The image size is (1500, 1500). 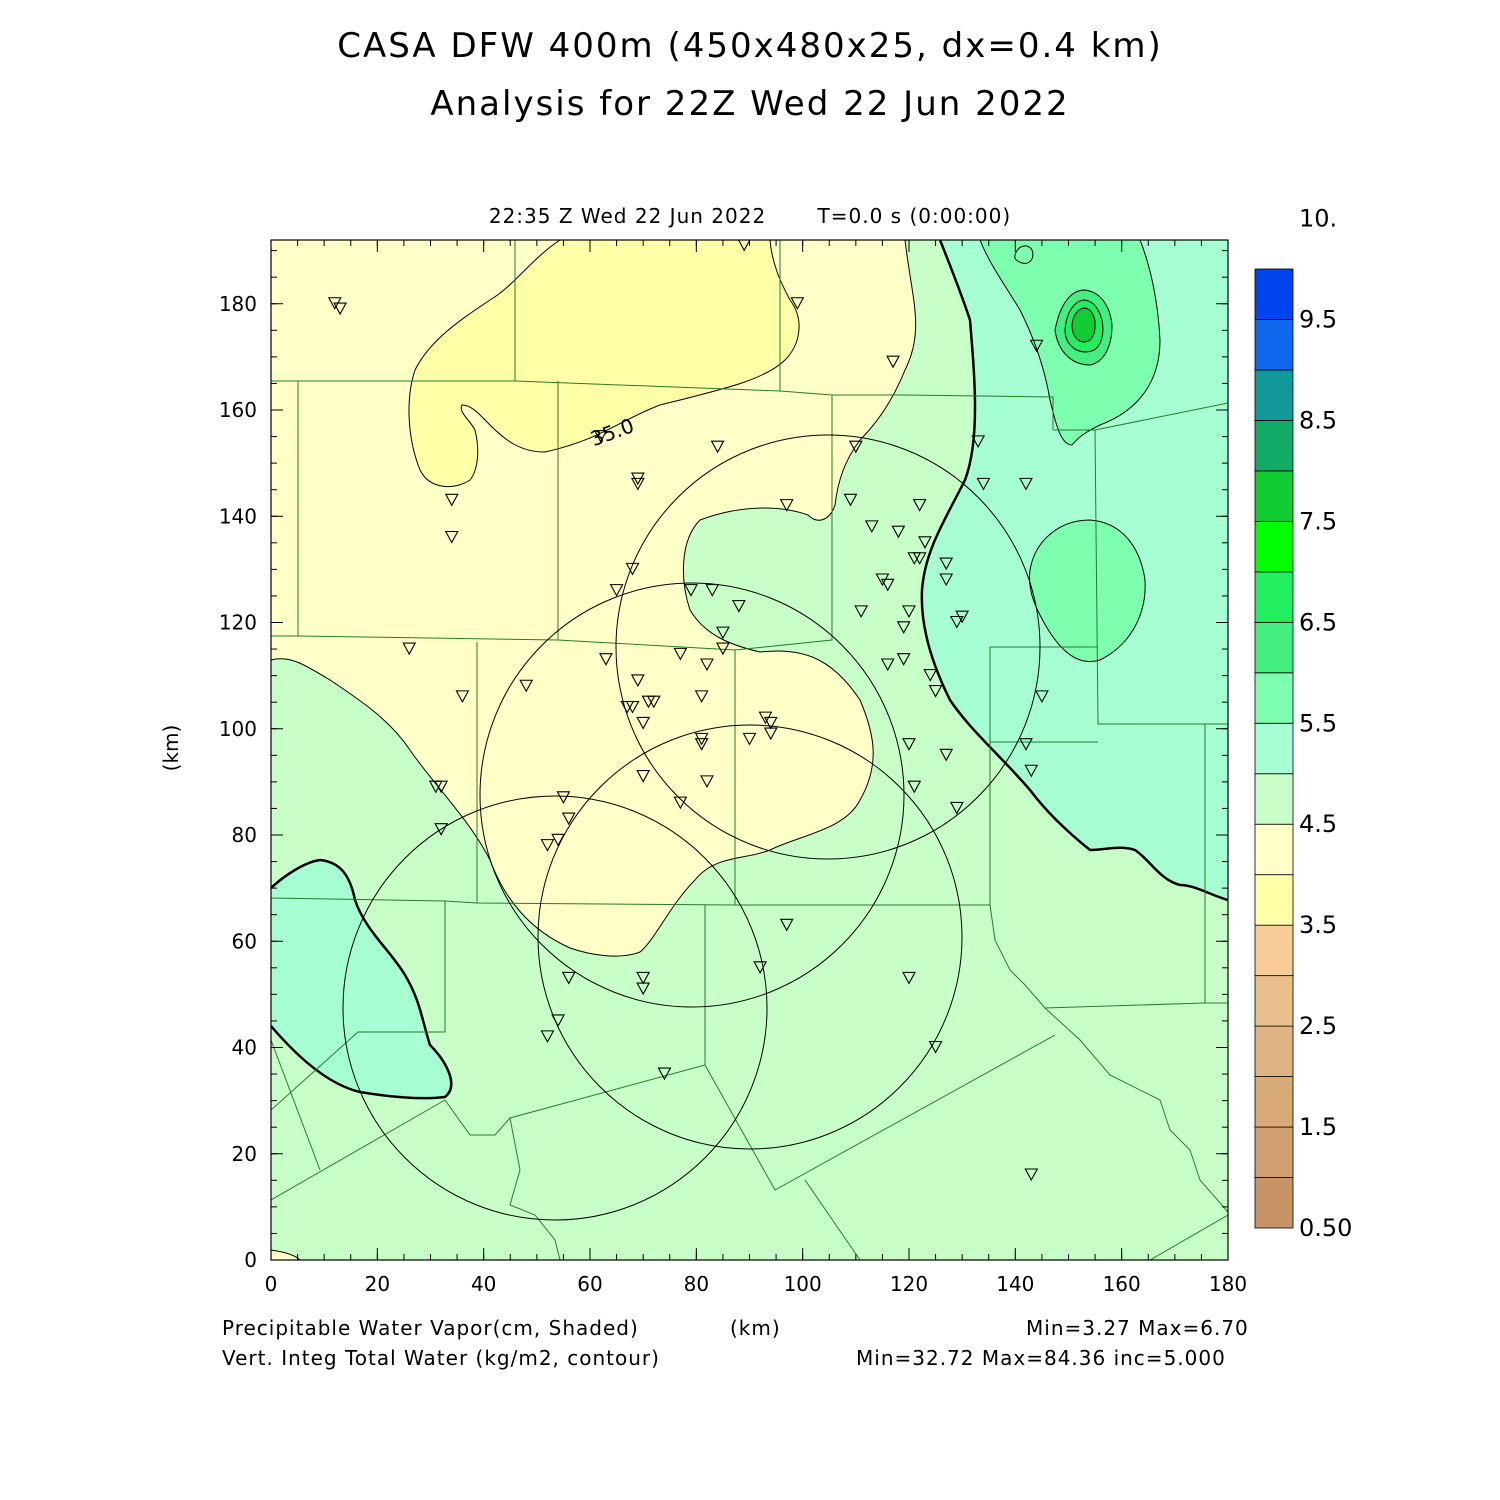 What do you see at coordinates (238, 410) in the screenshot?
I see `y-tick-label: 160` at bounding box center [238, 410].